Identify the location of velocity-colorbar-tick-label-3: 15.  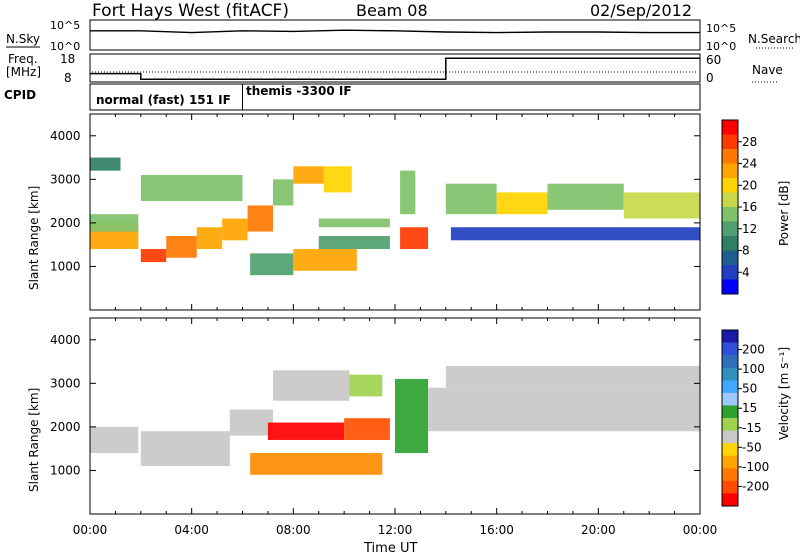
(749, 408).